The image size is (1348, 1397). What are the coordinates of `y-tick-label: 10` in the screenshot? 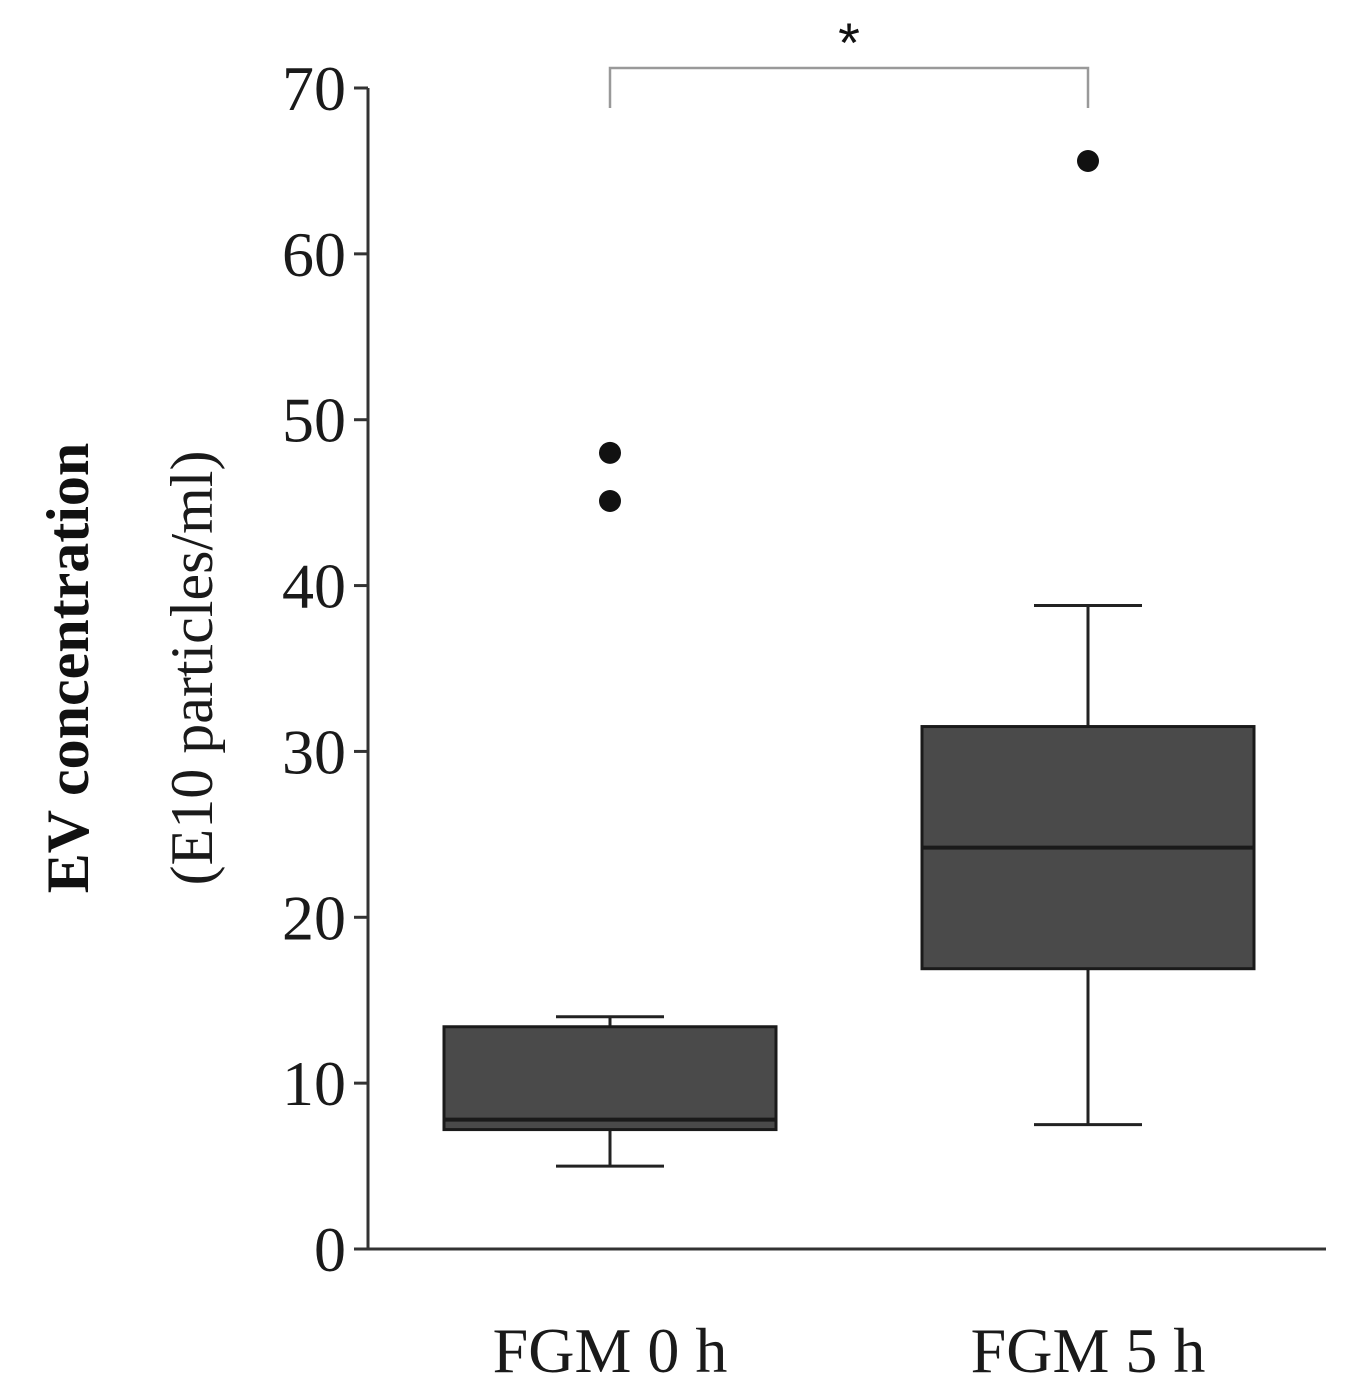 It's located at (314, 1083).